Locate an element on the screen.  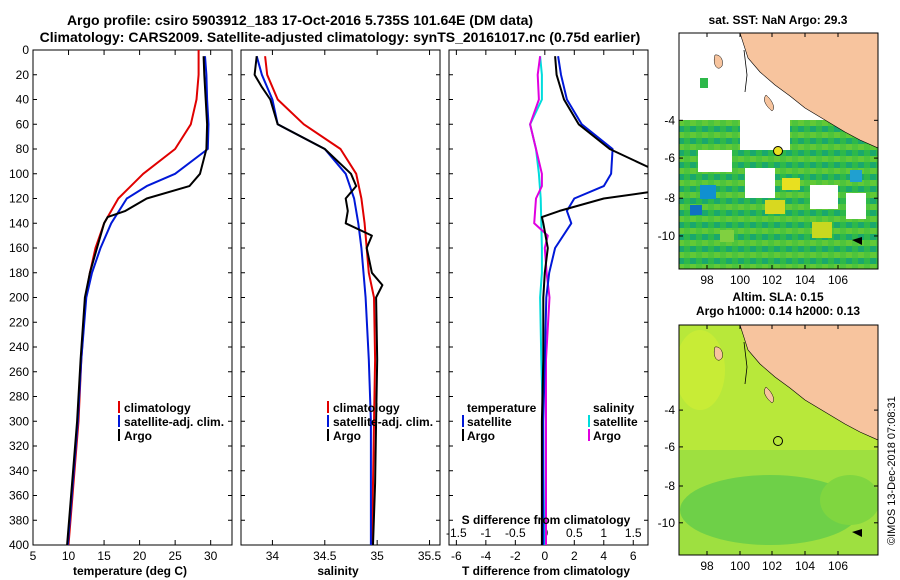
salinity-series is located at coordinates (318, 300).